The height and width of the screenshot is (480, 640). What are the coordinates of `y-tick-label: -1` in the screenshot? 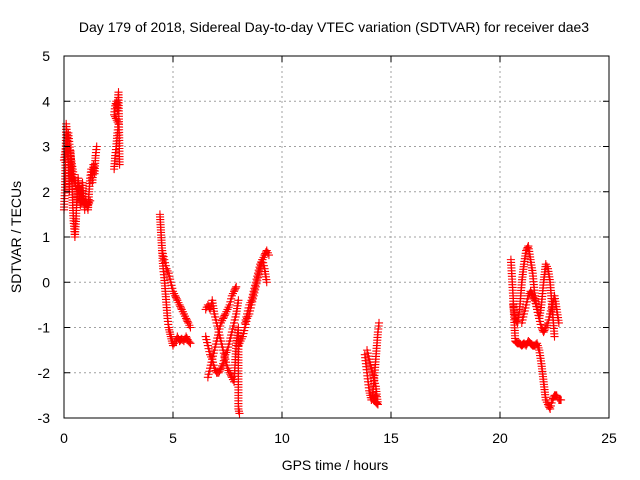 It's located at (44, 328).